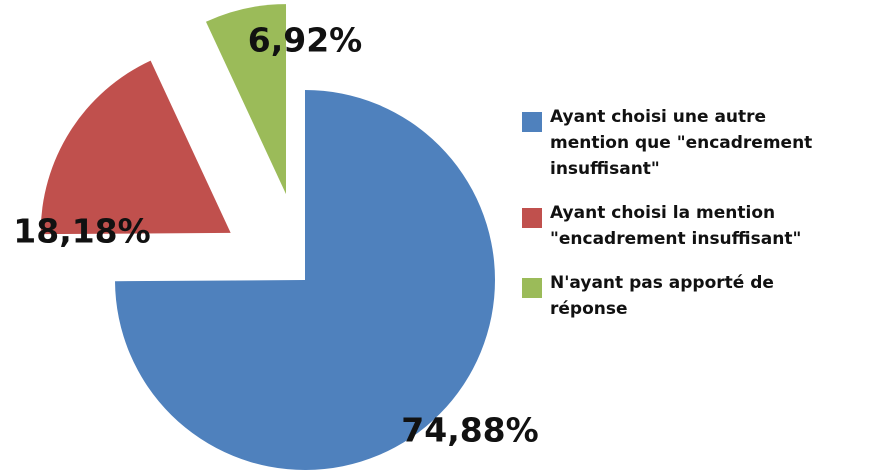 The width and height of the screenshot is (879, 470). I want to click on data-label: 74,88%, so click(469, 430).